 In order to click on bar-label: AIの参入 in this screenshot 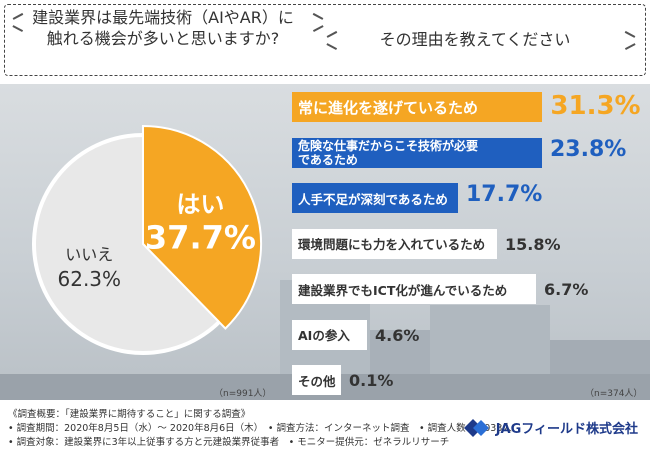, I will do `click(324, 335)`.